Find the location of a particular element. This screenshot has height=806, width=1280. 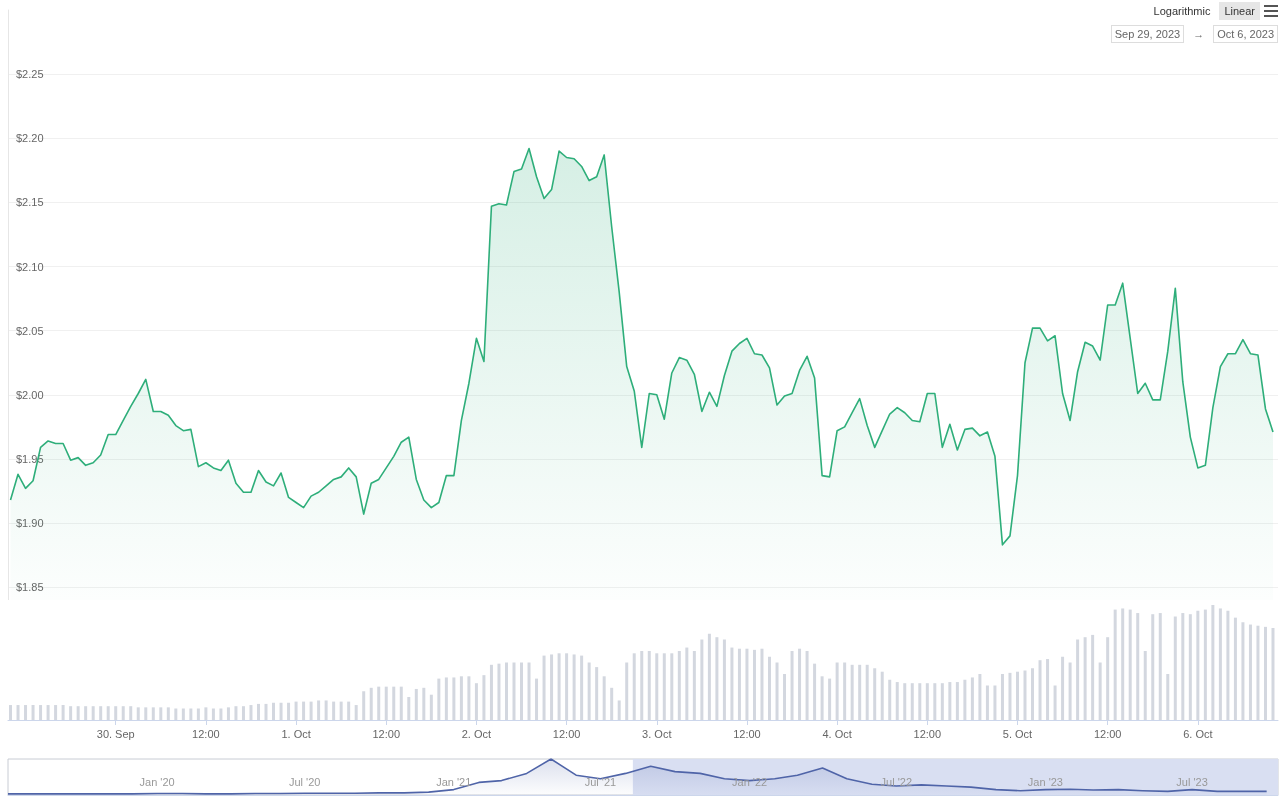

annotation: Linear is located at coordinates (1239, 11).